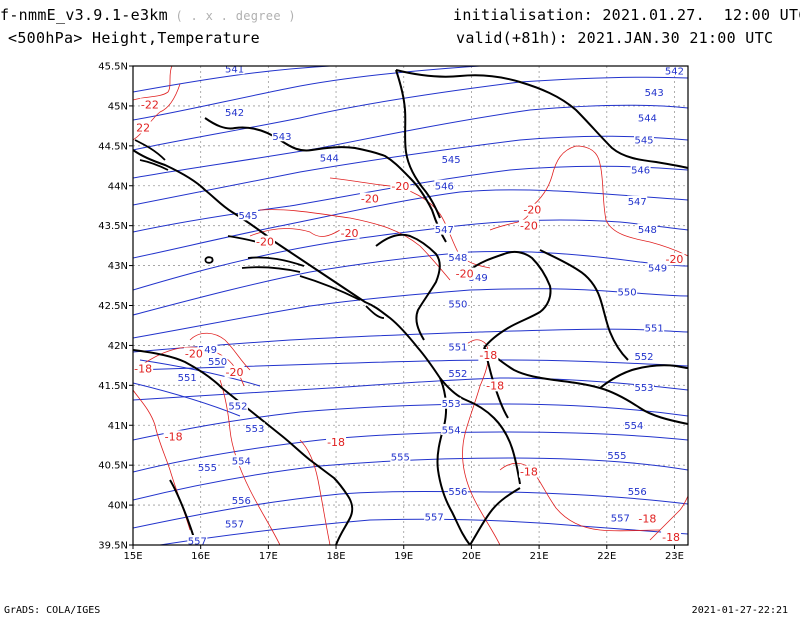 This screenshot has width=800, height=618. What do you see at coordinates (457, 258) in the screenshot?
I see `height-label: 548` at bounding box center [457, 258].